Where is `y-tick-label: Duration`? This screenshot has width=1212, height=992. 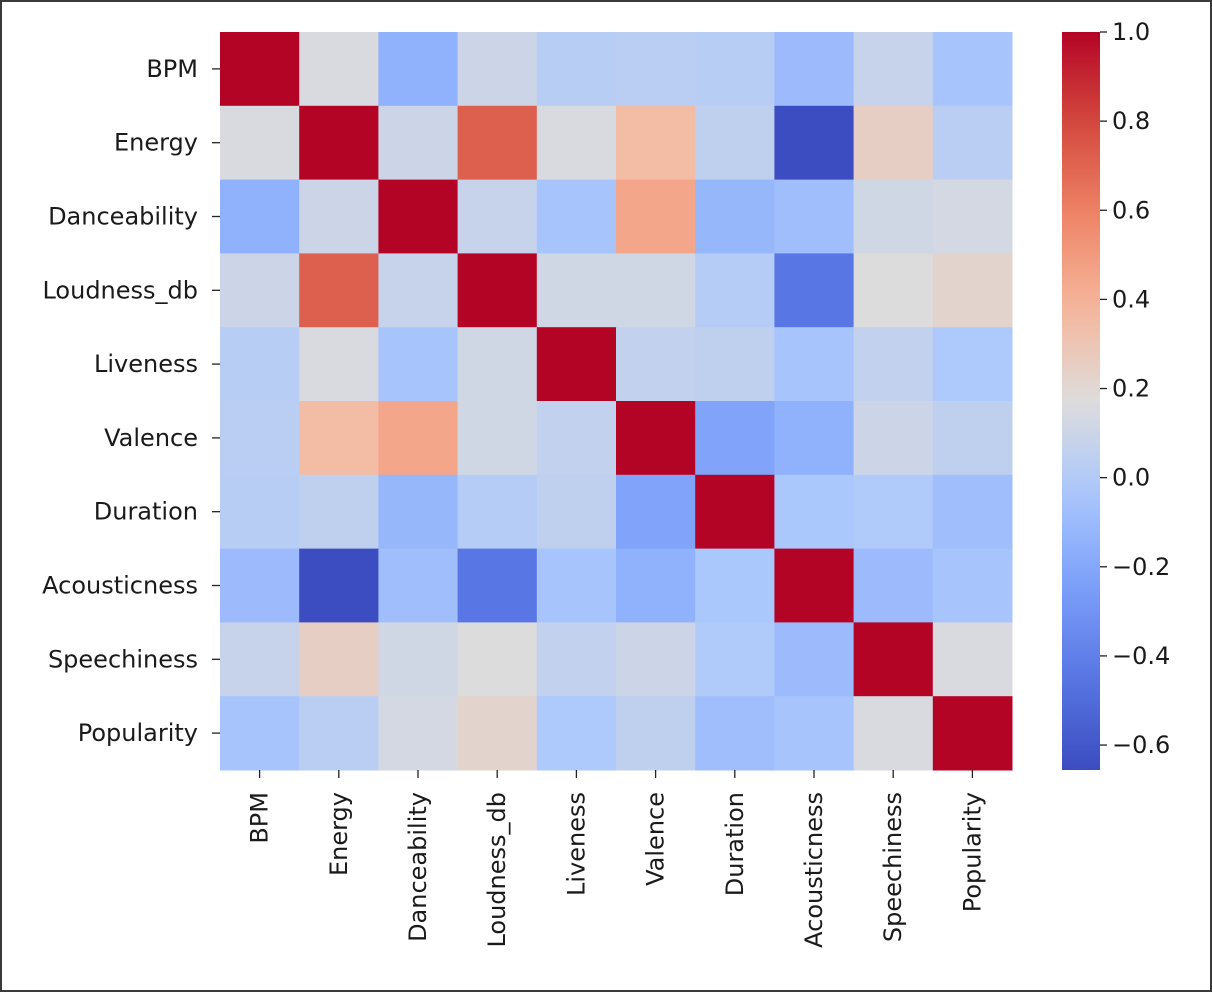
y-tick-label: Duration is located at coordinates (146, 512).